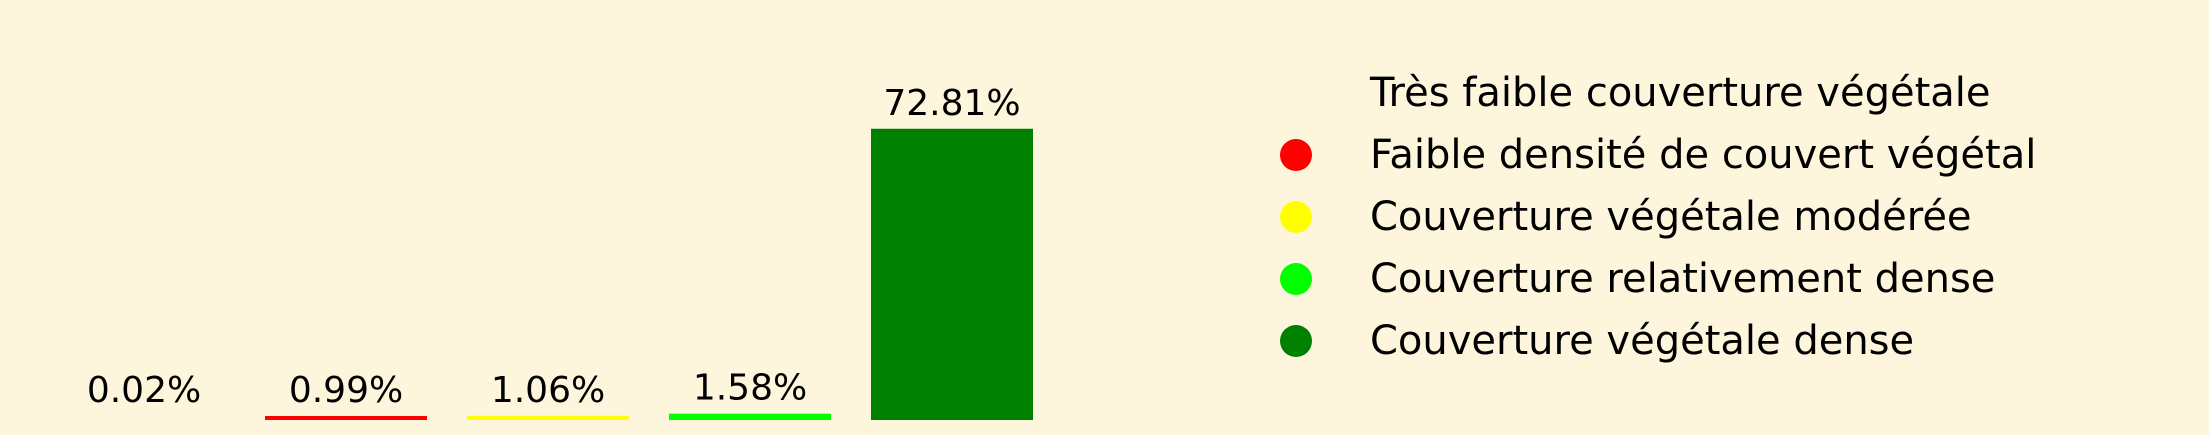 This screenshot has width=2209, height=435. What do you see at coordinates (144, 390) in the screenshot?
I see `data-label-1: 0.02%` at bounding box center [144, 390].